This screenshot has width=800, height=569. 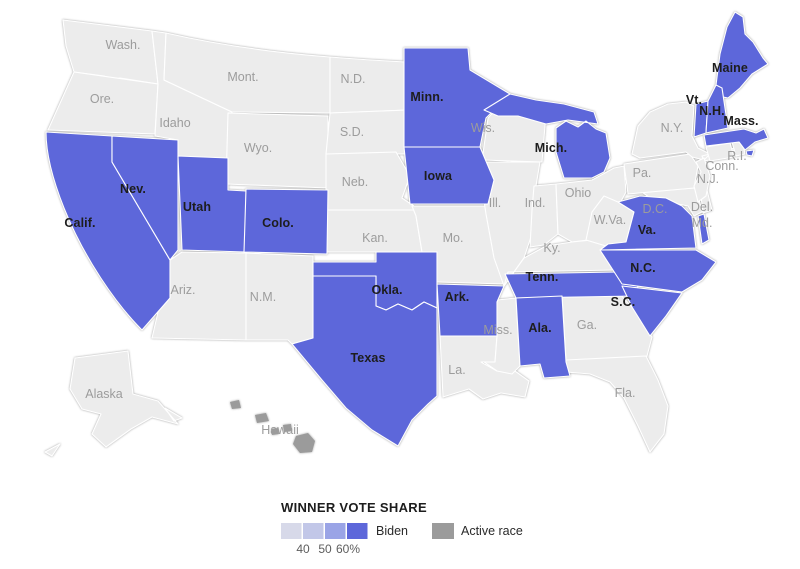 What do you see at coordinates (617, 404) in the screenshot?
I see `state-fla` at bounding box center [617, 404].